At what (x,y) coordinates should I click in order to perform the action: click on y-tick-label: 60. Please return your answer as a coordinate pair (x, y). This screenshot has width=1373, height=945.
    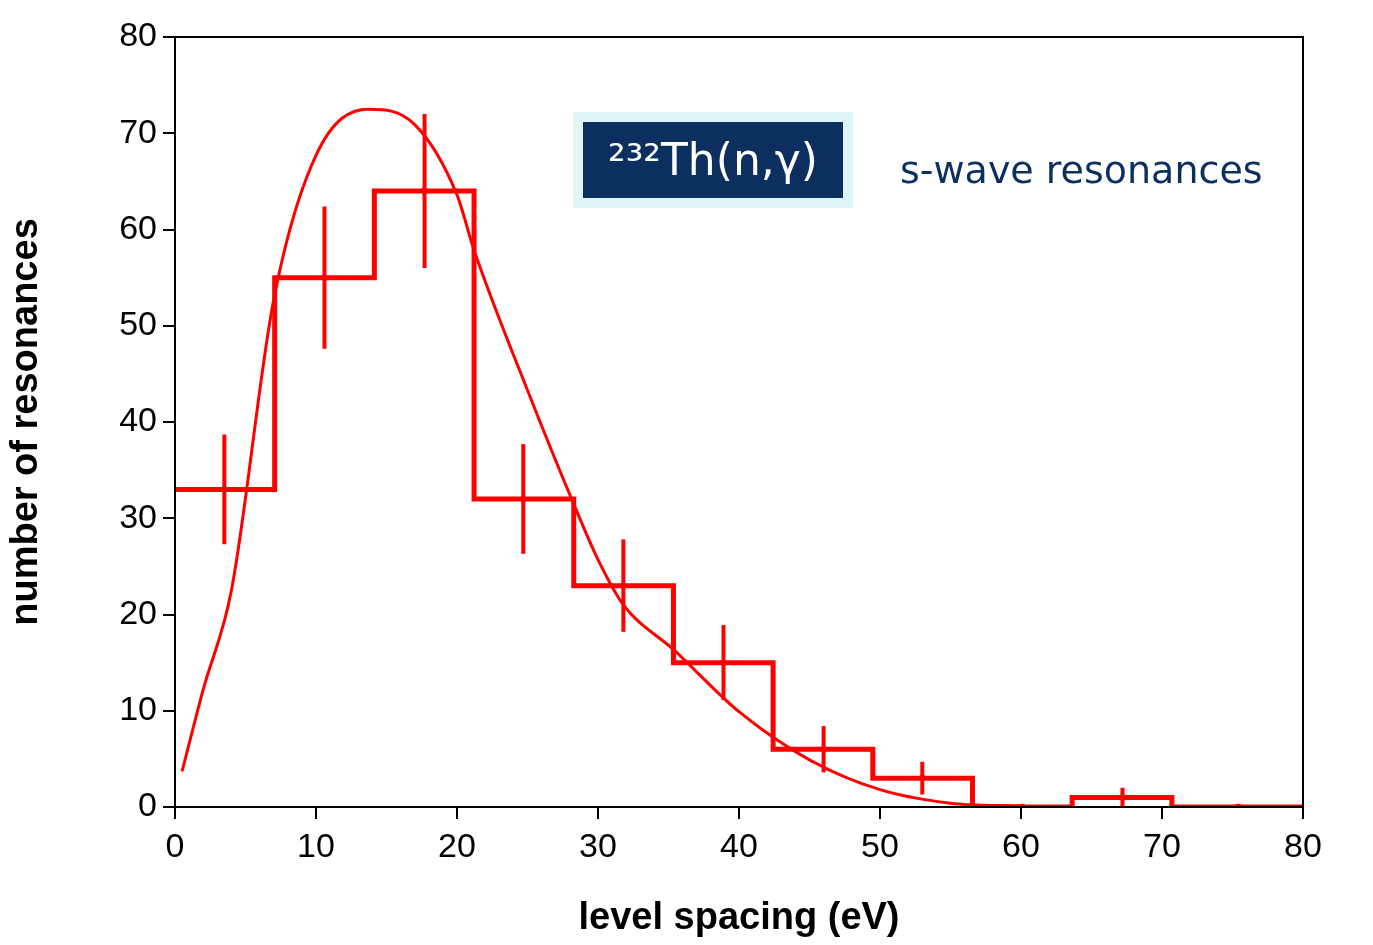
    Looking at the image, I should click on (138, 226).